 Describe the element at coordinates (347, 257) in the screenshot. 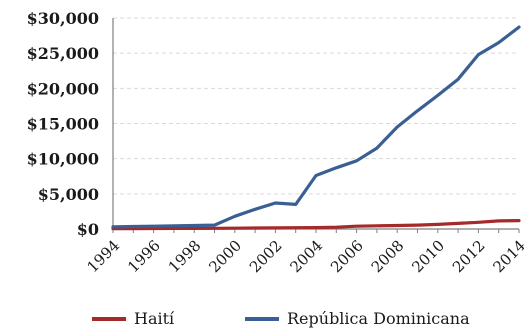

I see `x-tick-label: 2006` at that location.